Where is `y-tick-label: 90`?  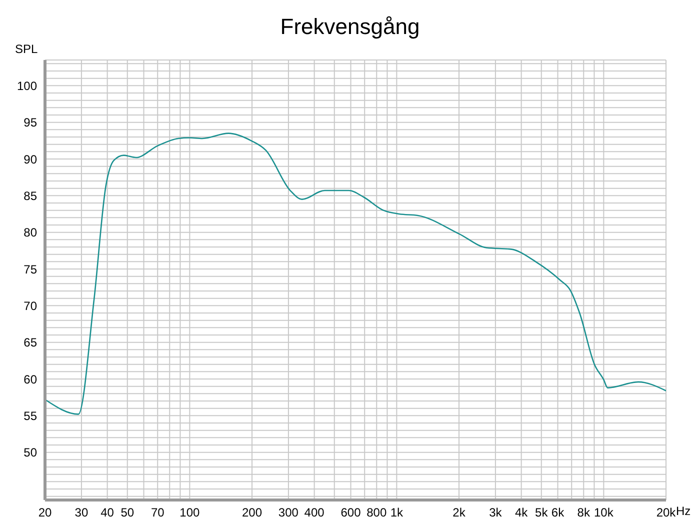
y-tick-label: 90 is located at coordinates (31, 159).